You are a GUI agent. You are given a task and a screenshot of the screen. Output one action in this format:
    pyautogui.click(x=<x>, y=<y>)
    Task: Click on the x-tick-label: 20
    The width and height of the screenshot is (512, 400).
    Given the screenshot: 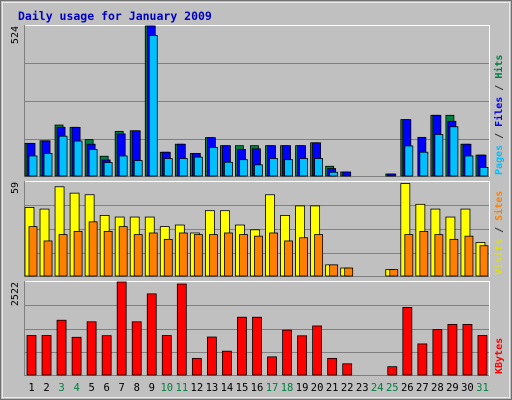 What is the action you would take?
    pyautogui.click(x=317, y=388)
    